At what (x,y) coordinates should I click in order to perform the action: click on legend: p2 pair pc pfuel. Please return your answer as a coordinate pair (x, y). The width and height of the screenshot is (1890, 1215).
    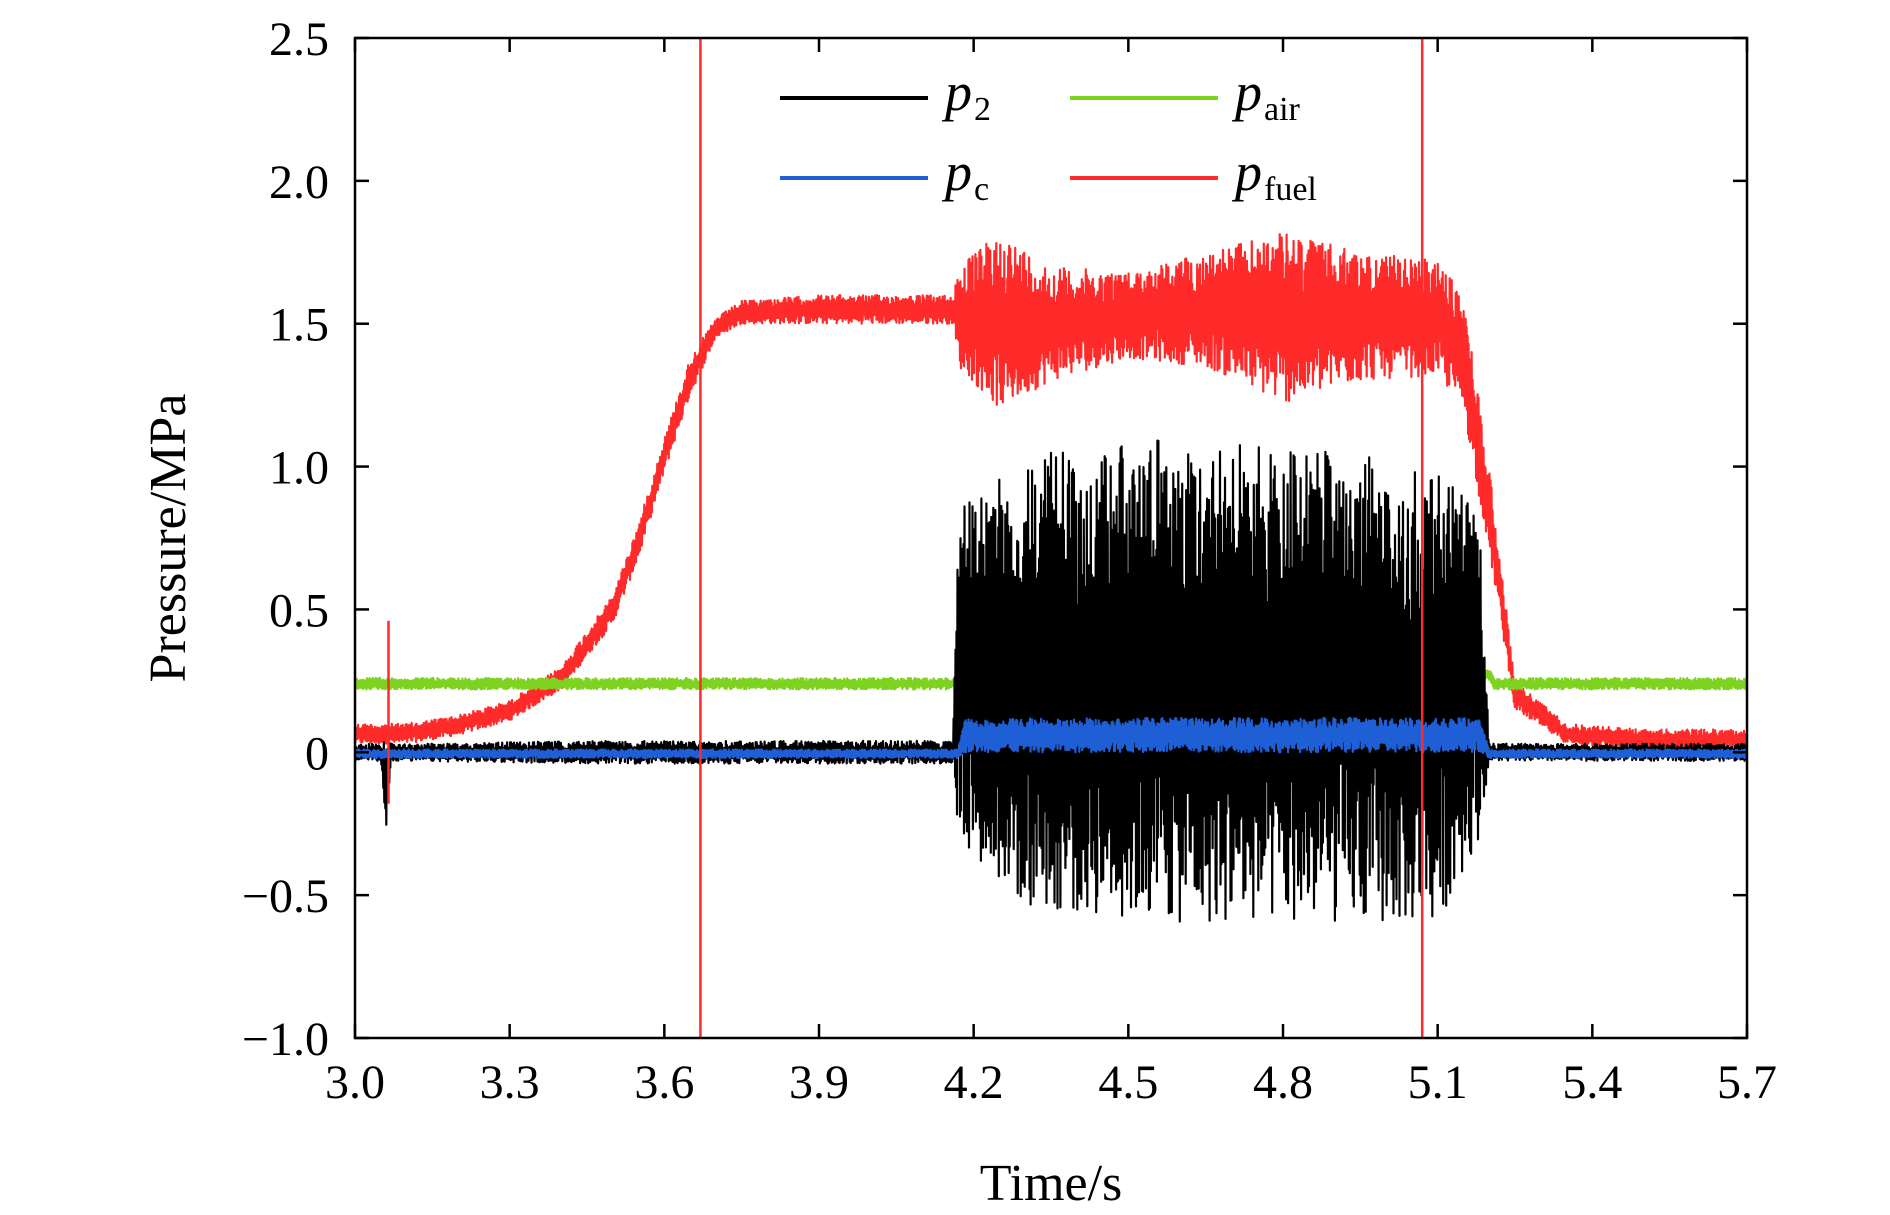
    Looking at the image, I should click on (1048, 135).